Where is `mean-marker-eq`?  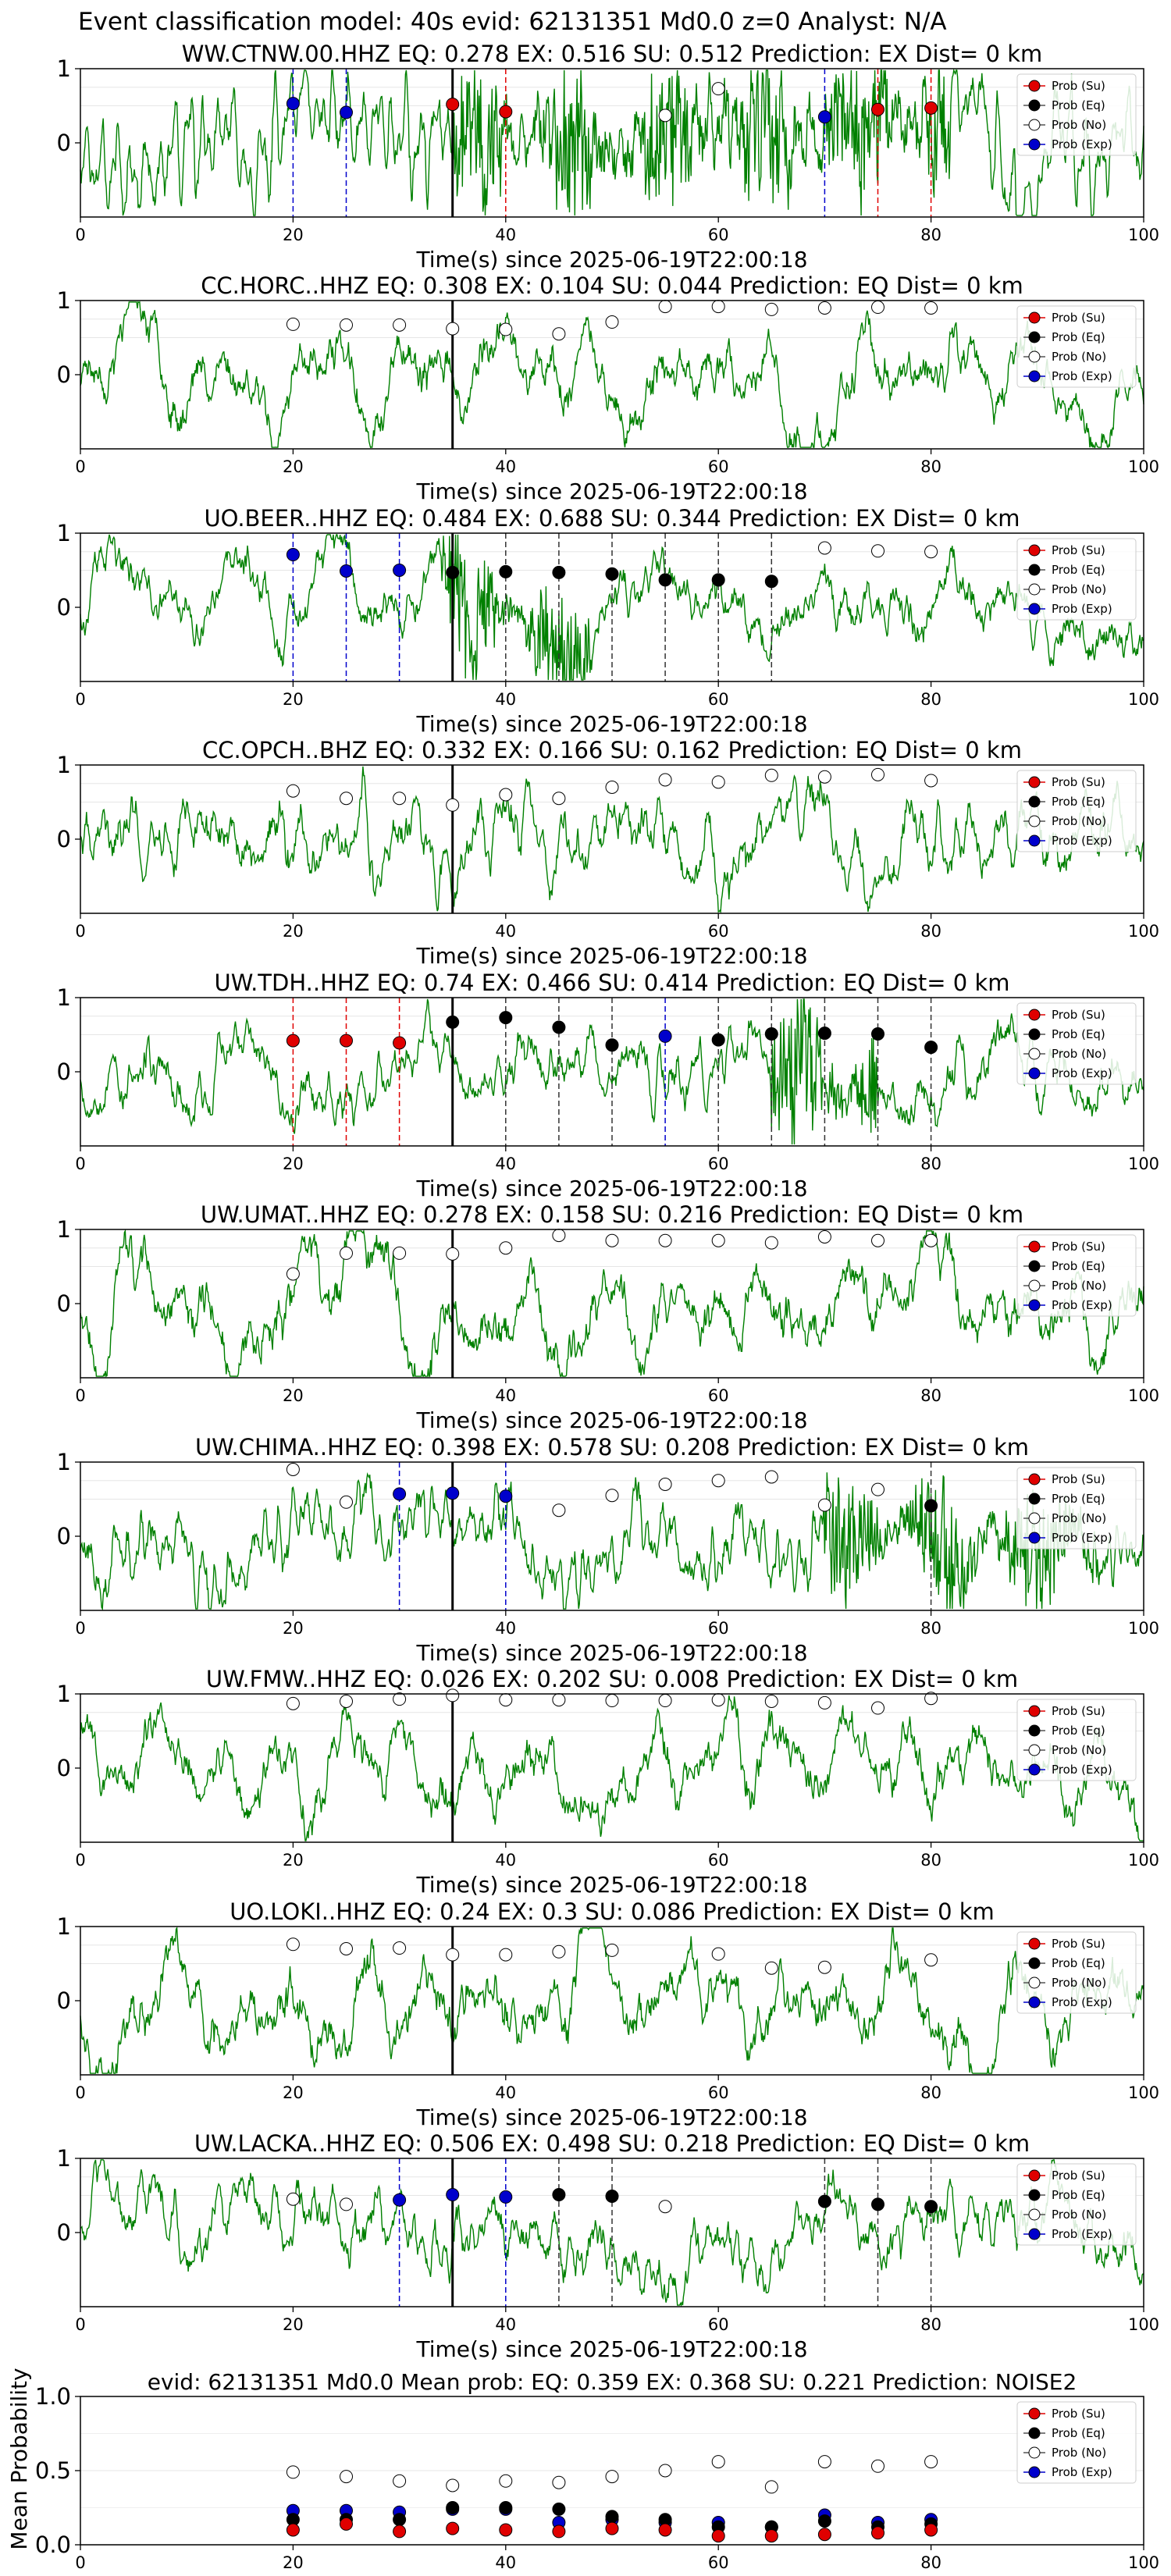 mean-marker-eq is located at coordinates (612, 2517).